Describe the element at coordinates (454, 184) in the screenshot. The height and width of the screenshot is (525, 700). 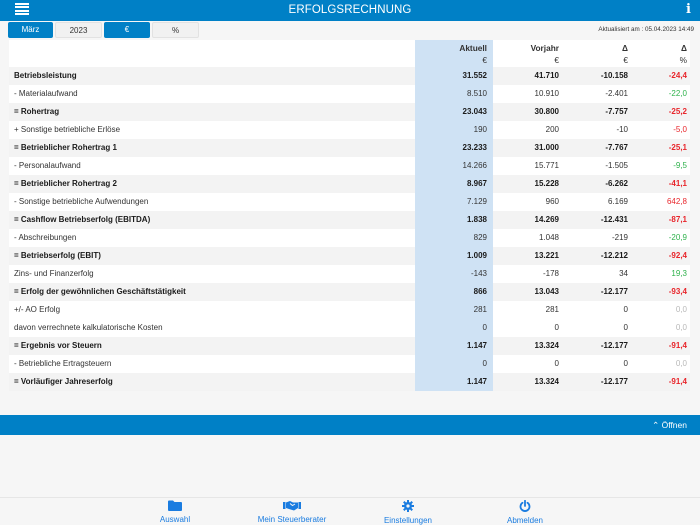
I see `cell-aktuell: 8.967` at that location.